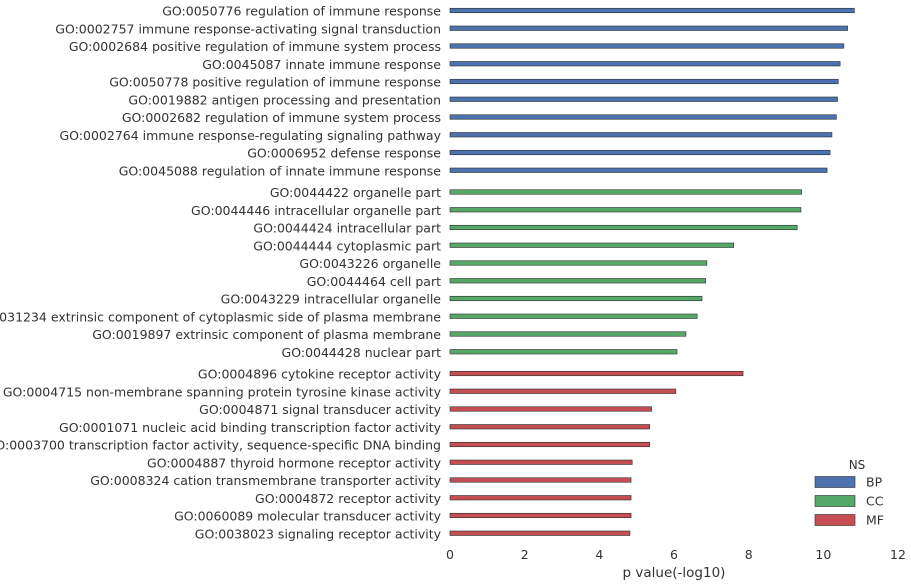 The image size is (911, 587). I want to click on category-label: GO:0045087 innate immune response, so click(321, 64).